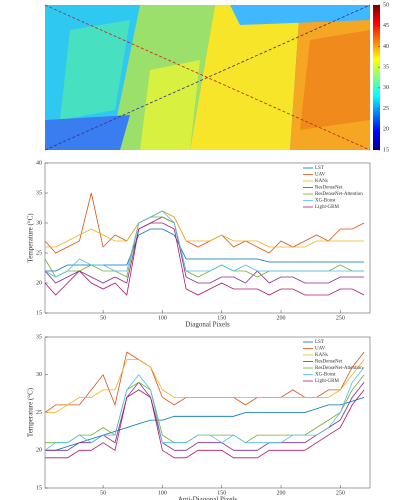 This screenshot has width=420, height=500. What do you see at coordinates (376, 77) in the screenshot?
I see `colorbar` at bounding box center [376, 77].